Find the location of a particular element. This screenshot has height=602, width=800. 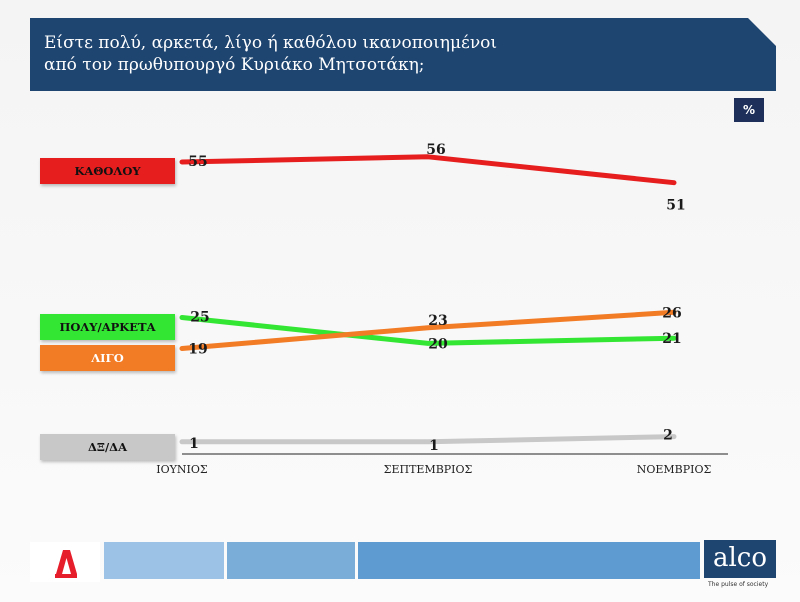

x-tick-label: ΣΕΠΤΕΜΒΡΙΟΣ is located at coordinates (428, 469).